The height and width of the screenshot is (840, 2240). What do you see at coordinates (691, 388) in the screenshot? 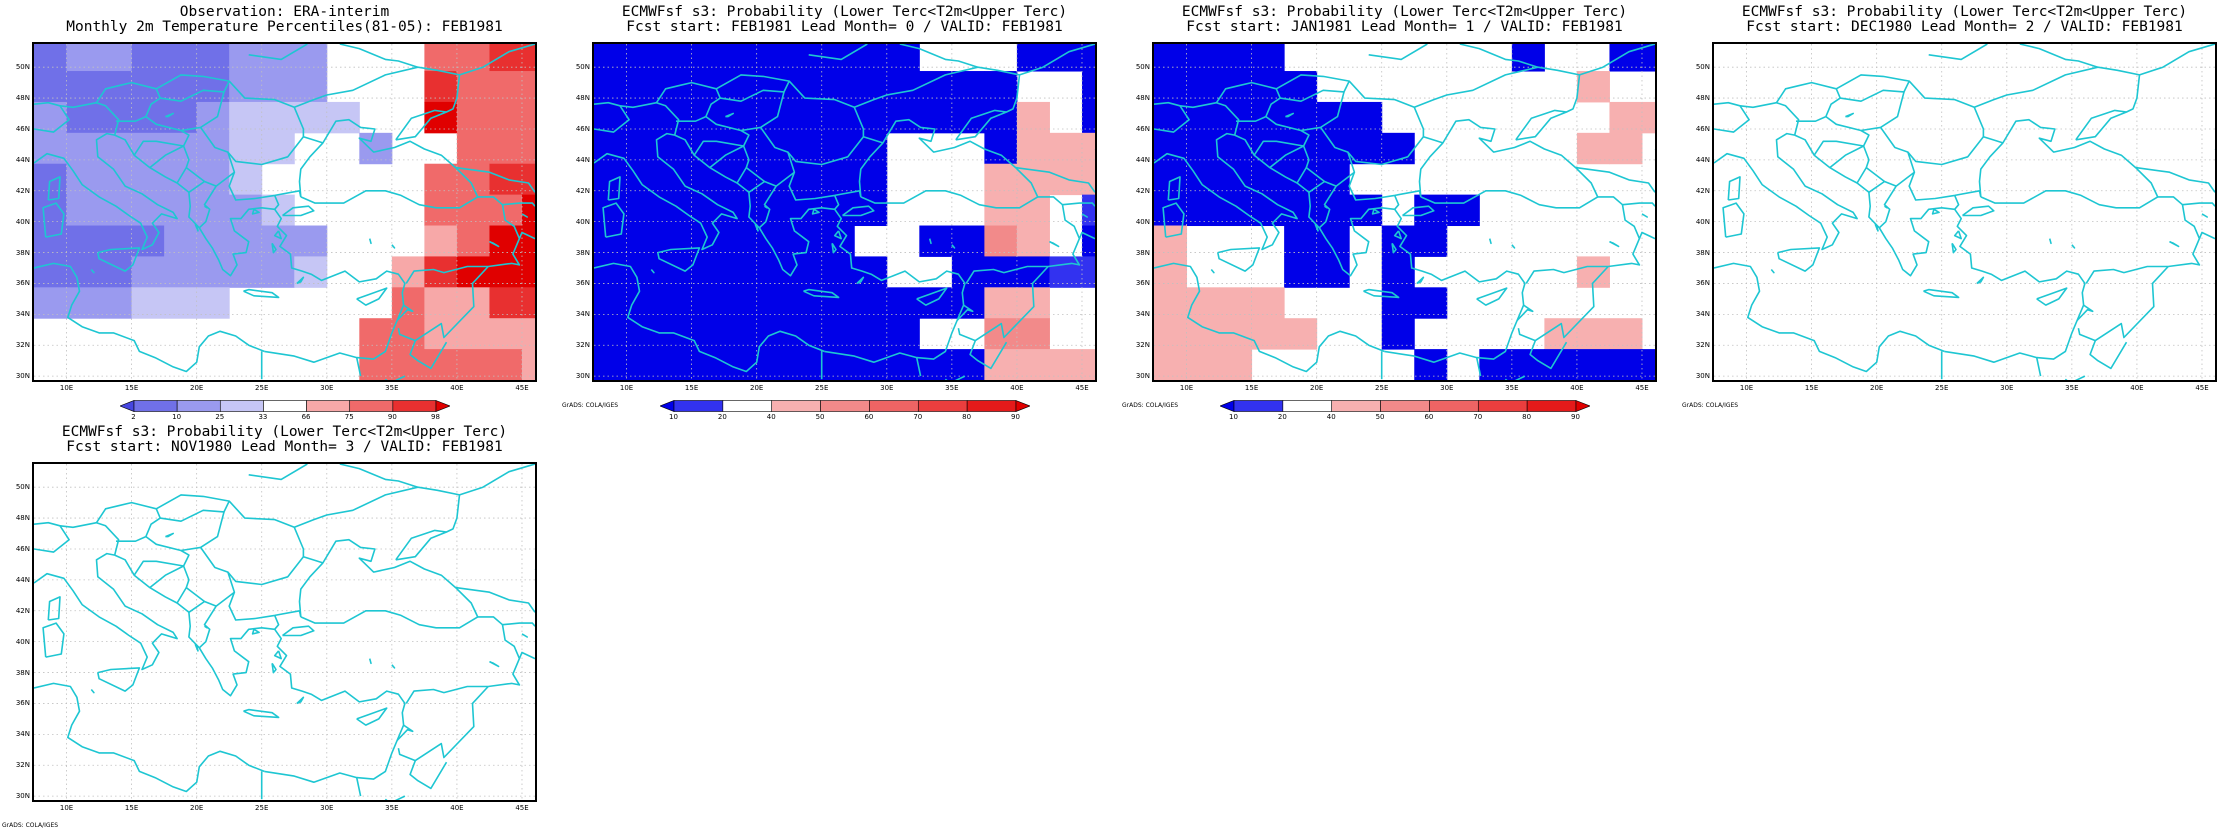
I see `lon-tick-label: 15E` at bounding box center [691, 388].